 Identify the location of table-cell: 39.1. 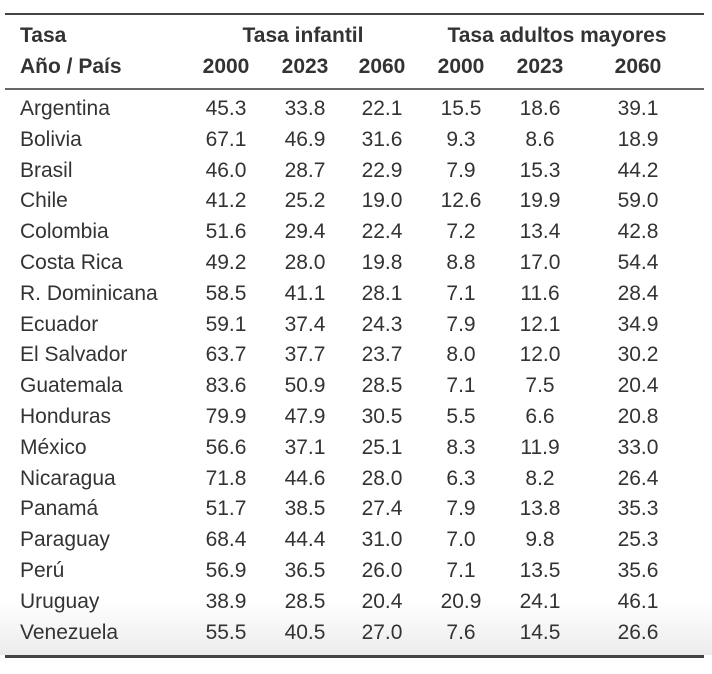
(638, 108).